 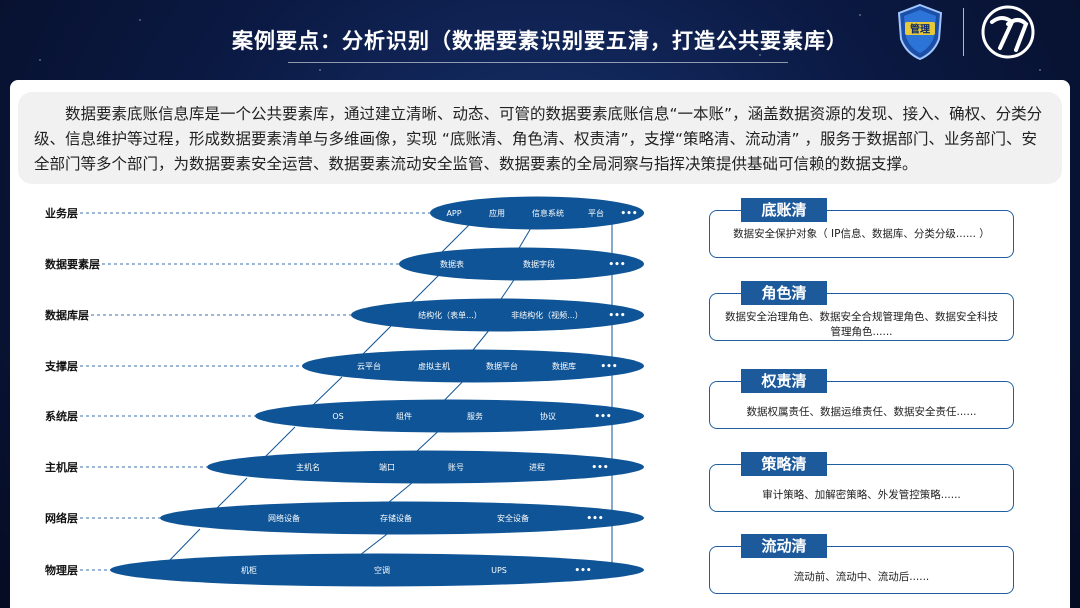 What do you see at coordinates (67, 315) in the screenshot?
I see `layer-label: 数据库层` at bounding box center [67, 315].